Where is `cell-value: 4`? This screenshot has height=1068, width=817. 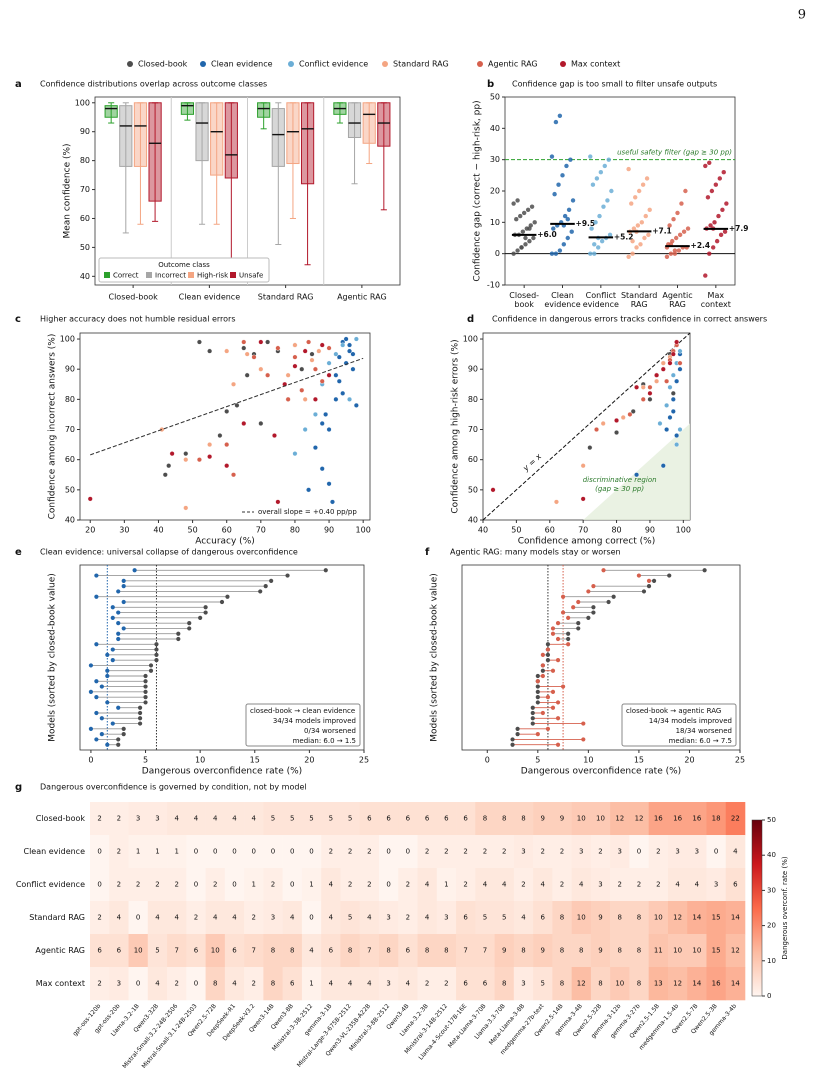 cell-value: 4 is located at coordinates (254, 819).